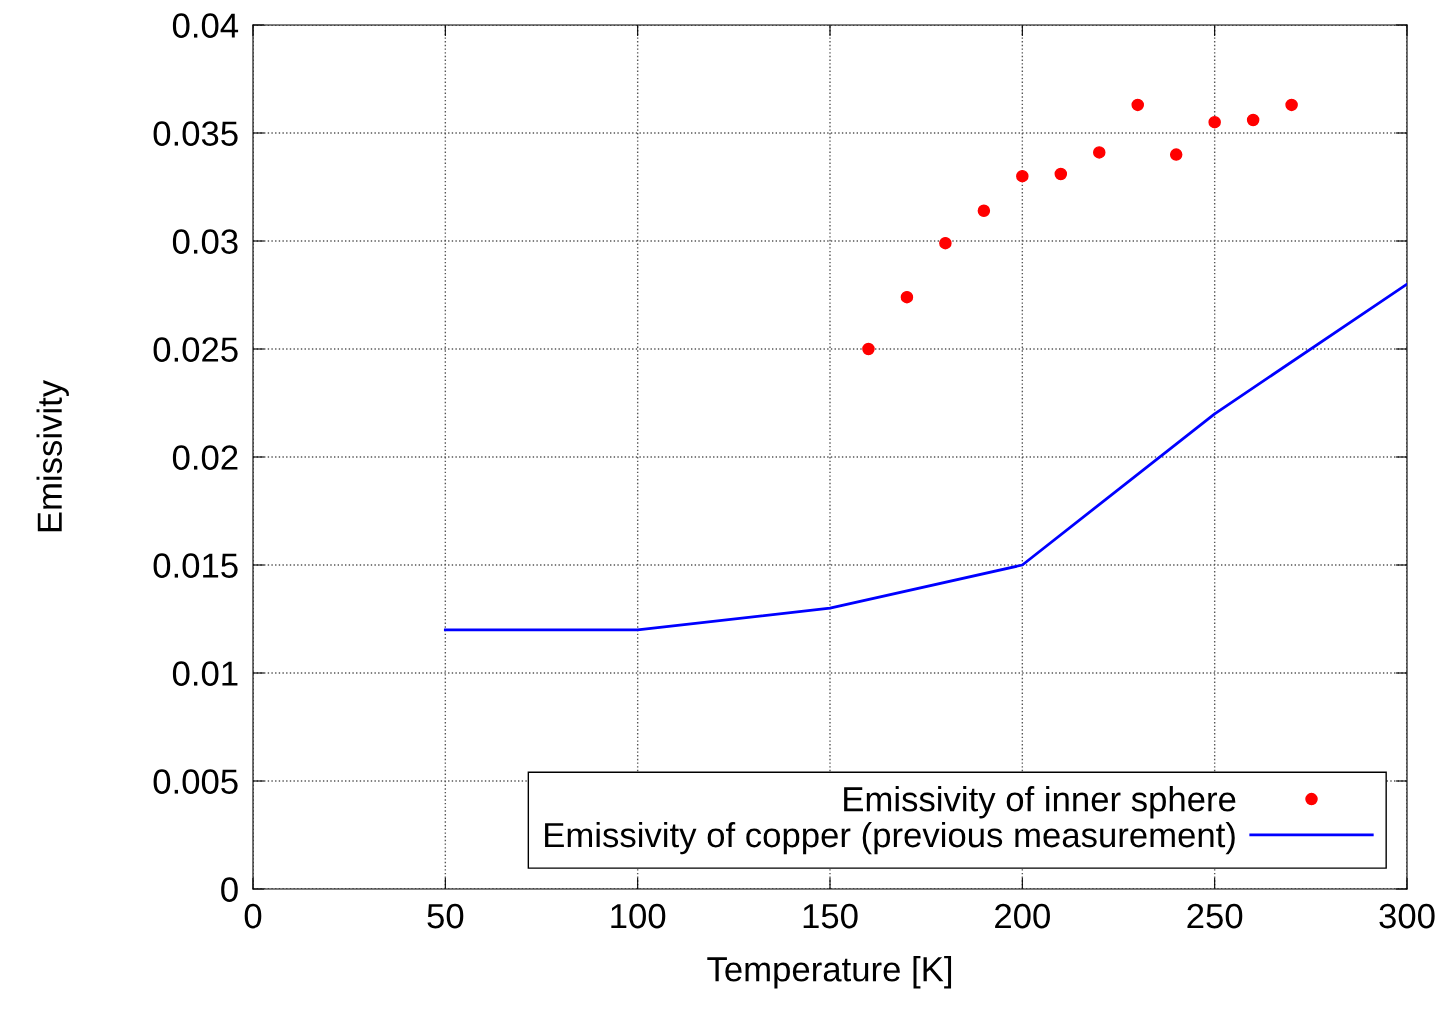  Describe the element at coordinates (229, 889) in the screenshot. I see `y-tick-label: 0` at that location.